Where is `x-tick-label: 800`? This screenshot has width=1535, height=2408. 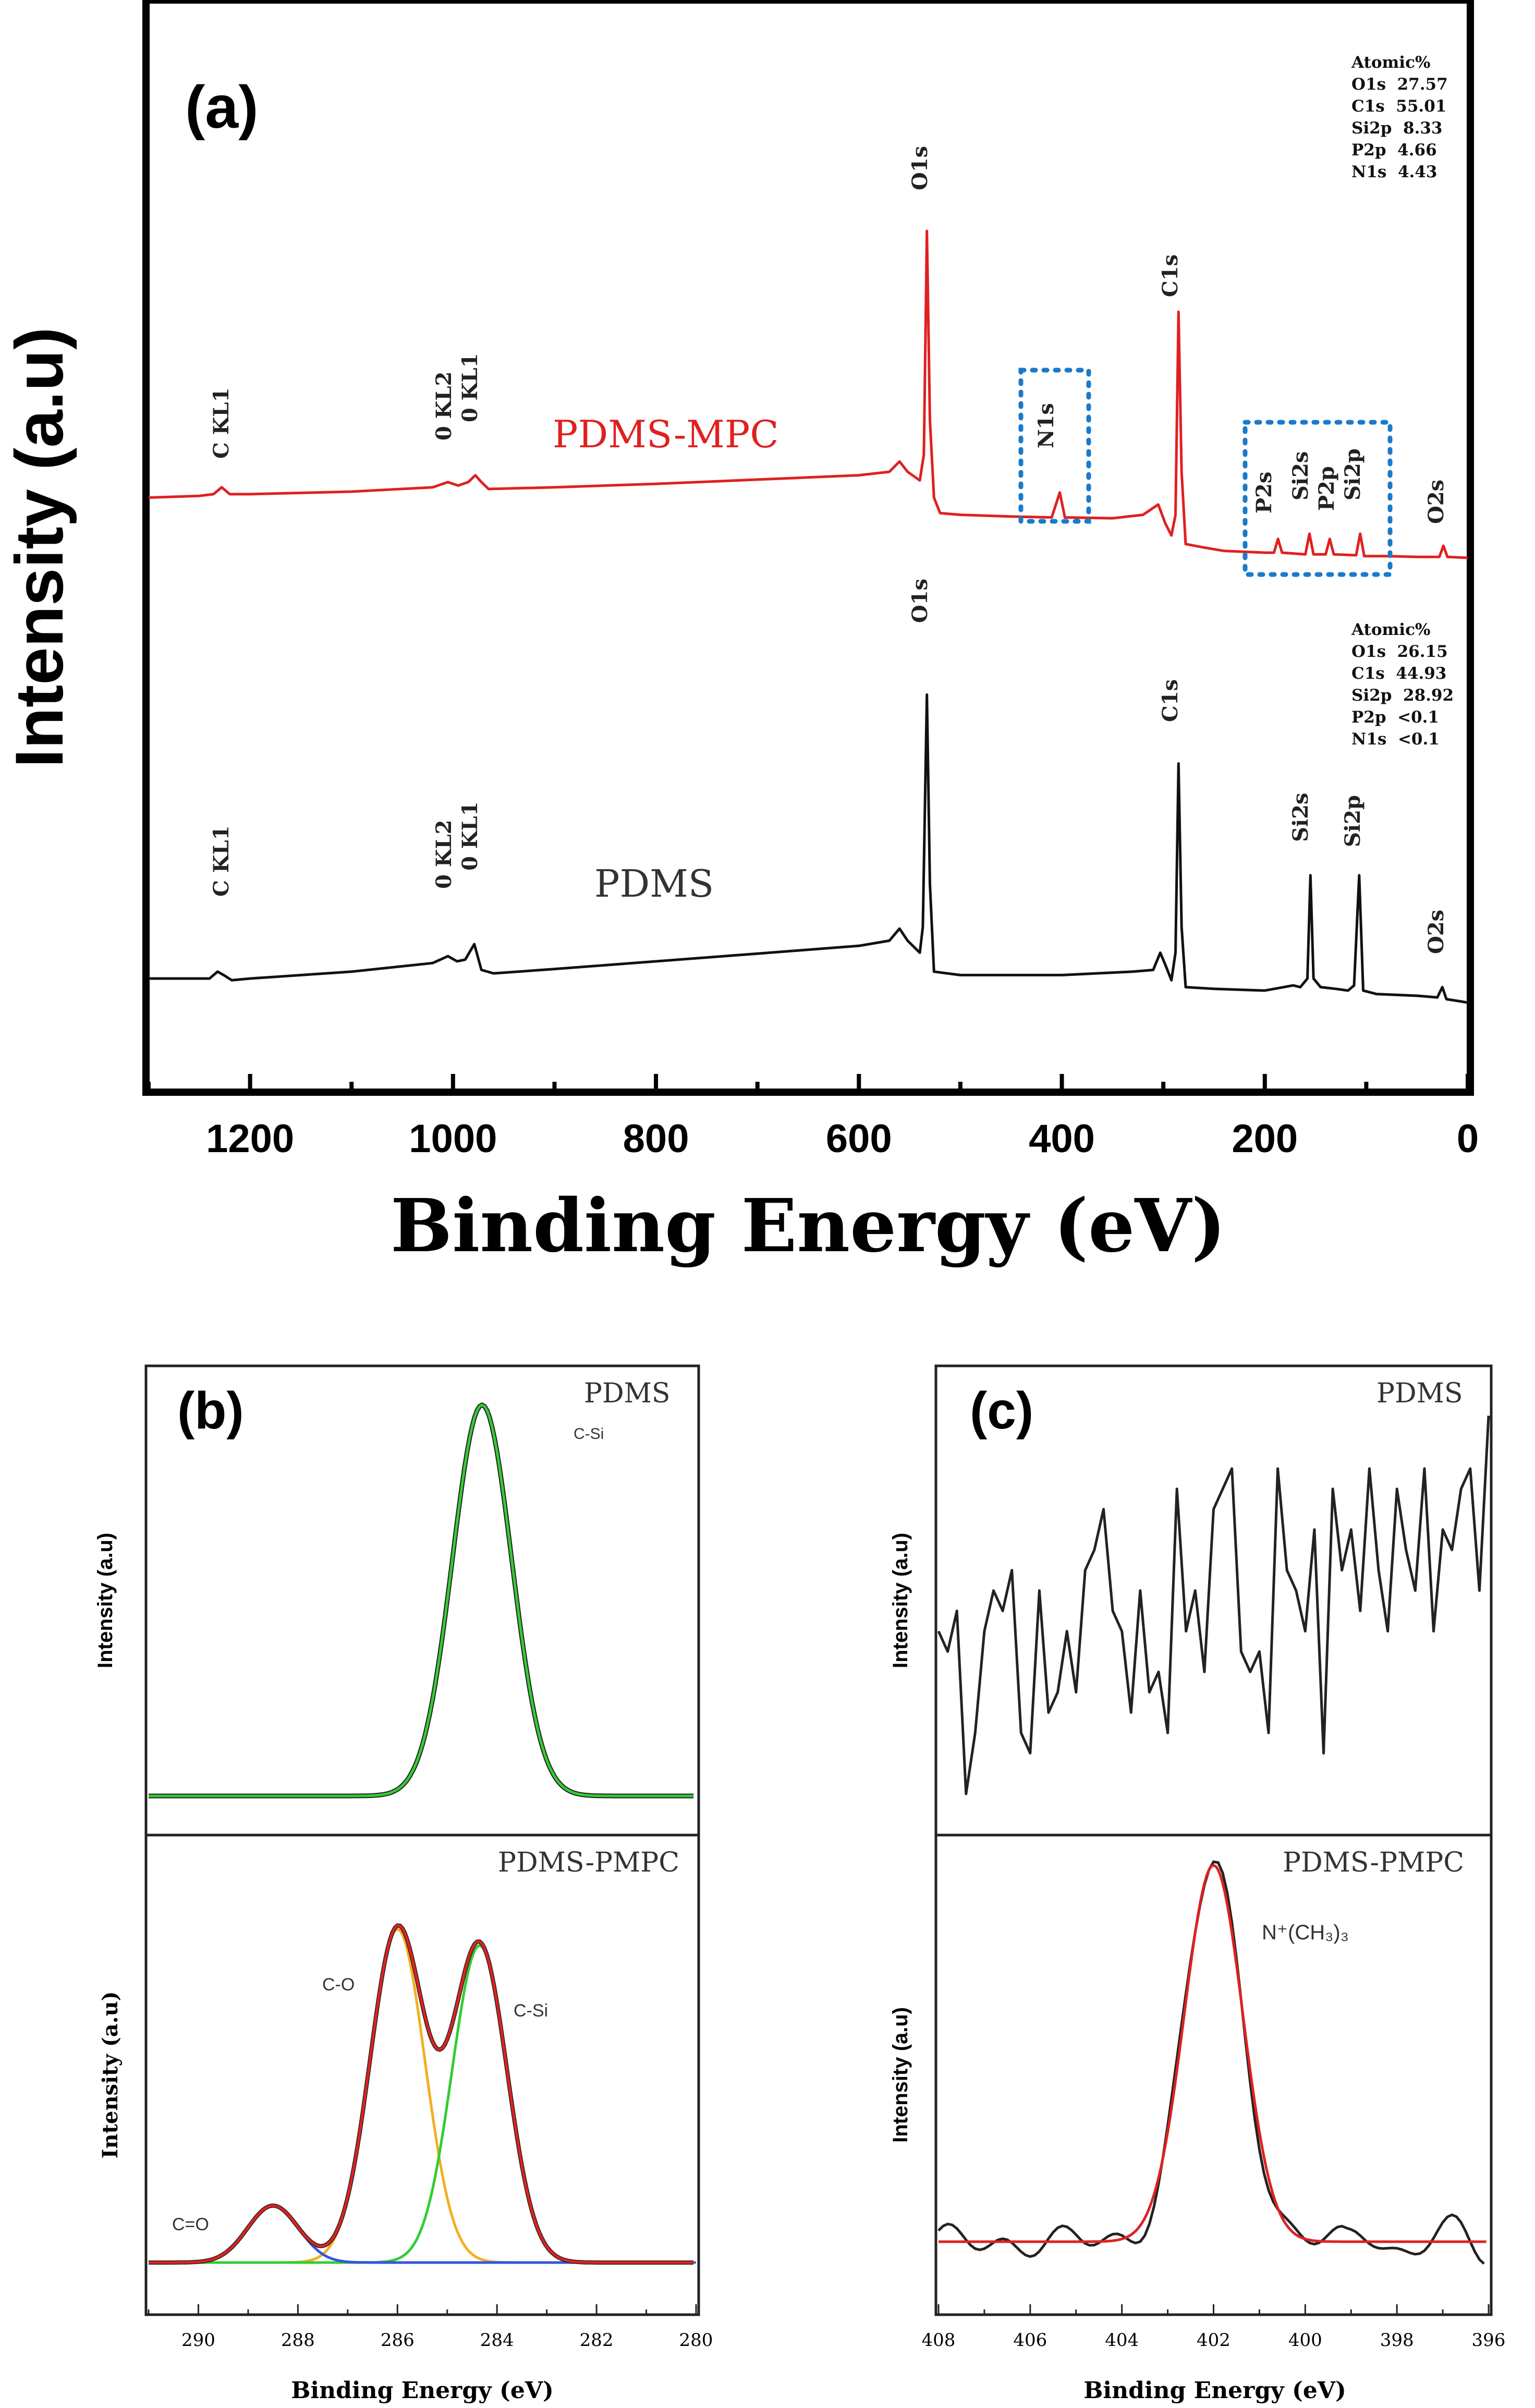
x-tick-label: 800 is located at coordinates (656, 1139).